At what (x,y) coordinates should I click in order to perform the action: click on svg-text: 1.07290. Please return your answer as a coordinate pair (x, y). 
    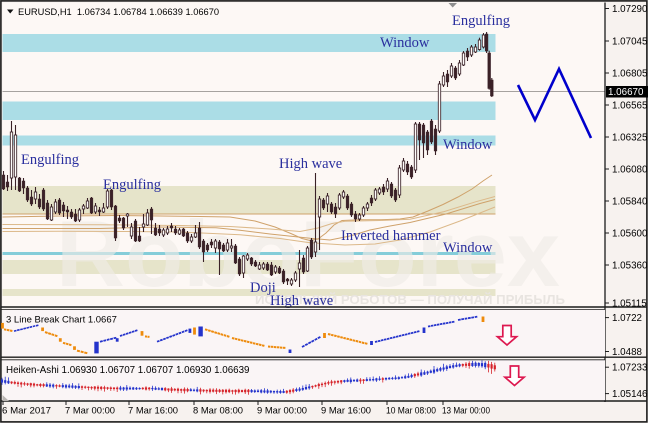
    Looking at the image, I should click on (630, 9).